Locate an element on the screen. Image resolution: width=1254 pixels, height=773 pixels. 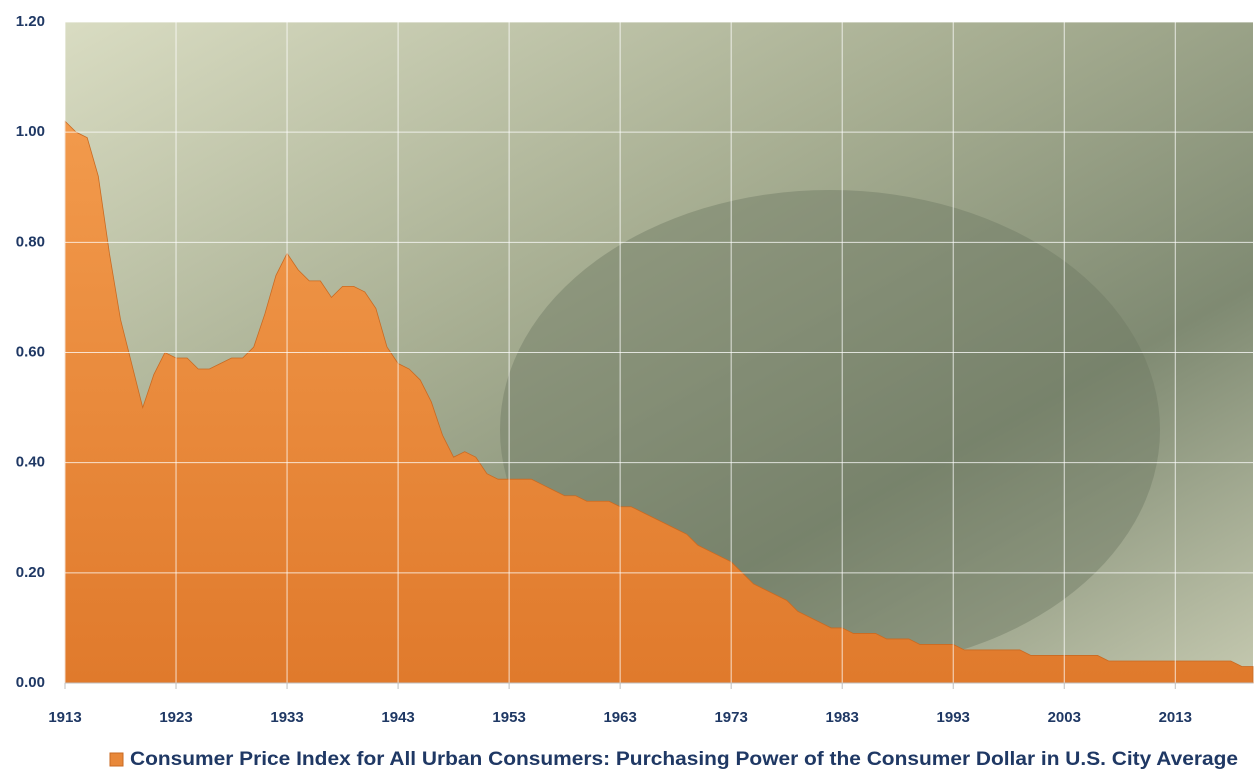
x-tick-label: 1983 is located at coordinates (842, 717).